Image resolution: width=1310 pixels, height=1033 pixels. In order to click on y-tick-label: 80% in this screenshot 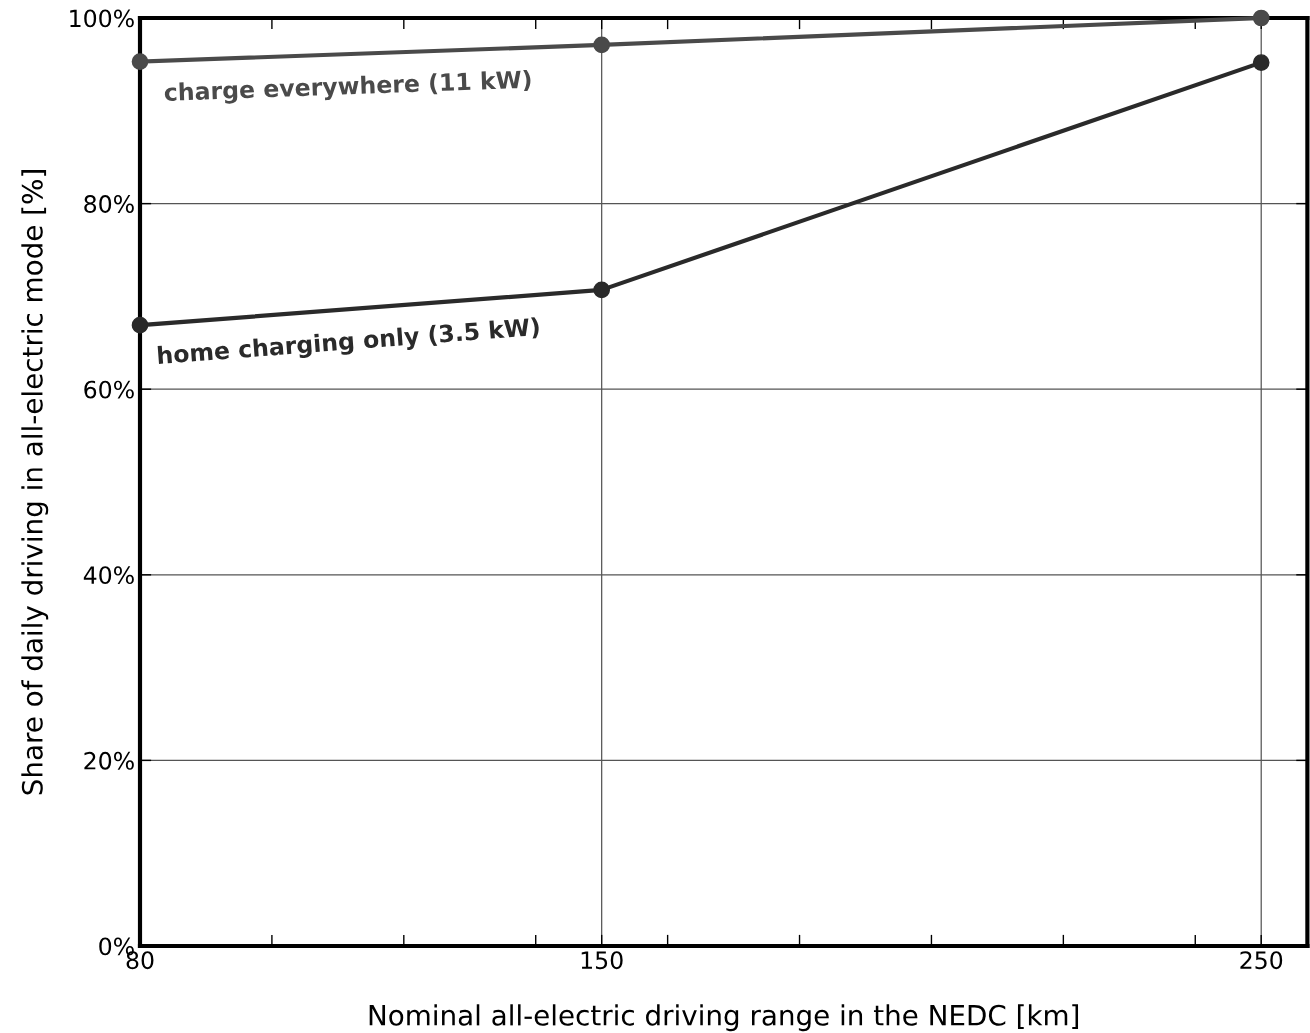, I will do `click(109, 204)`.